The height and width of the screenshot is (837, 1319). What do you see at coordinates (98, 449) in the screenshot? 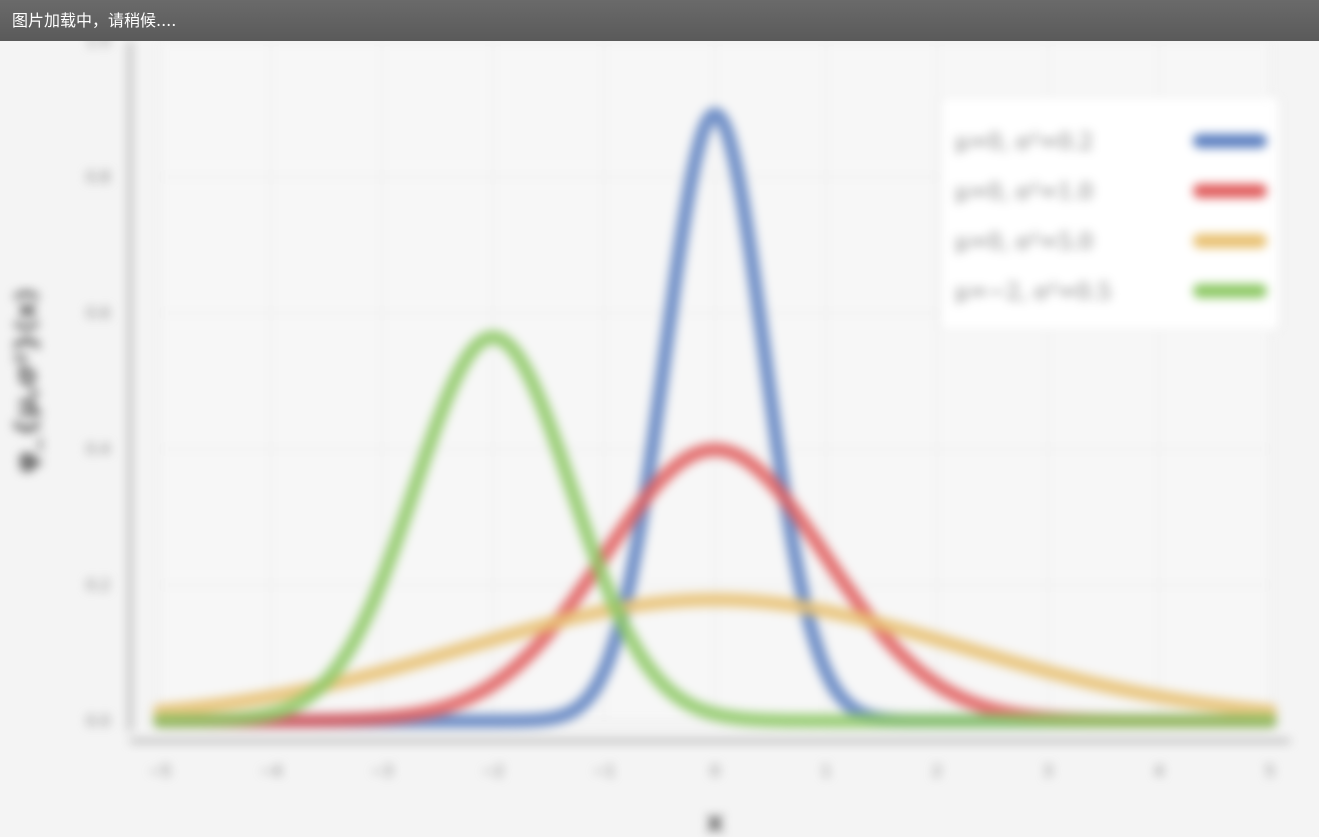
I see `y-tick-label: 0.4` at bounding box center [98, 449].